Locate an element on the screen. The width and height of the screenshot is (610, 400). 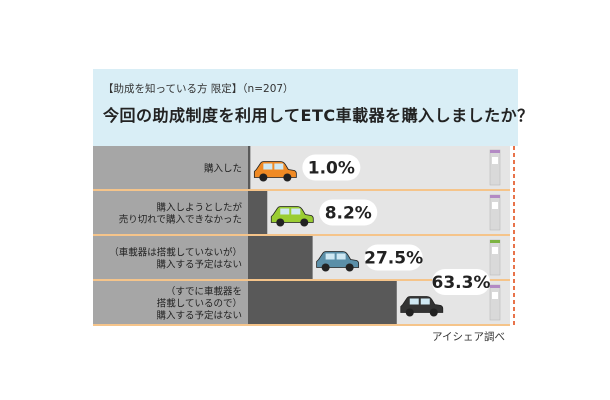
chart-title: 今回の助成制度を利用してETC車載器を購入しましたか？ is located at coordinates (318, 115).